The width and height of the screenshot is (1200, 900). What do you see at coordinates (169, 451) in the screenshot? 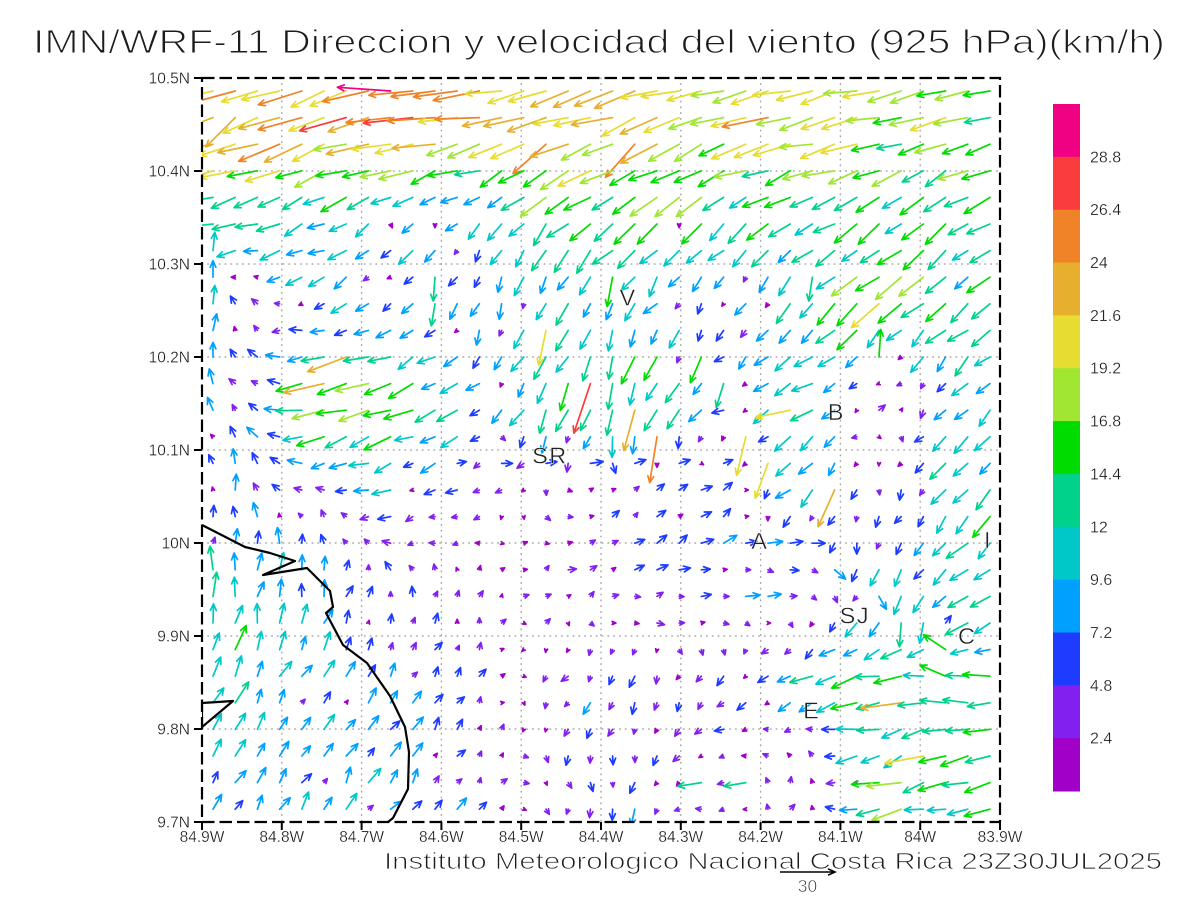
I see `y-axis-labels: 10.5N 10.4N 10.3N 10.2N 10.1N 10N 9.9N 9.8N 9.7N` at bounding box center [169, 451].